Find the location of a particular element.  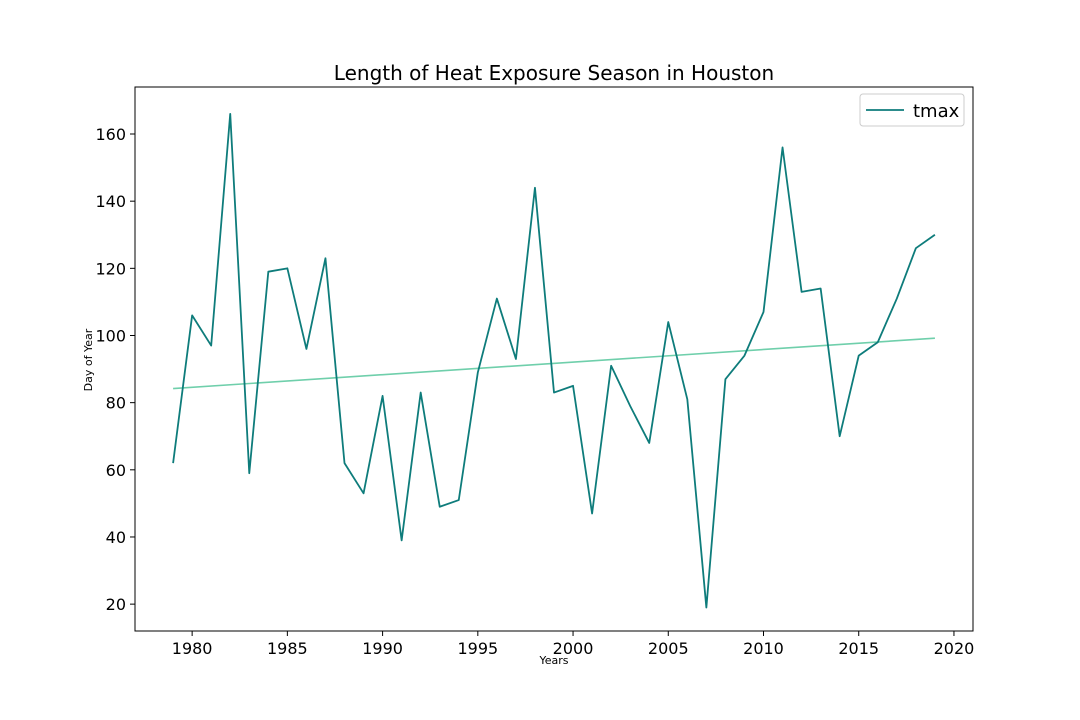

x-axis: 1980 1985 1990 1995 2000 2005 2010 2015 2020 is located at coordinates (573, 644).